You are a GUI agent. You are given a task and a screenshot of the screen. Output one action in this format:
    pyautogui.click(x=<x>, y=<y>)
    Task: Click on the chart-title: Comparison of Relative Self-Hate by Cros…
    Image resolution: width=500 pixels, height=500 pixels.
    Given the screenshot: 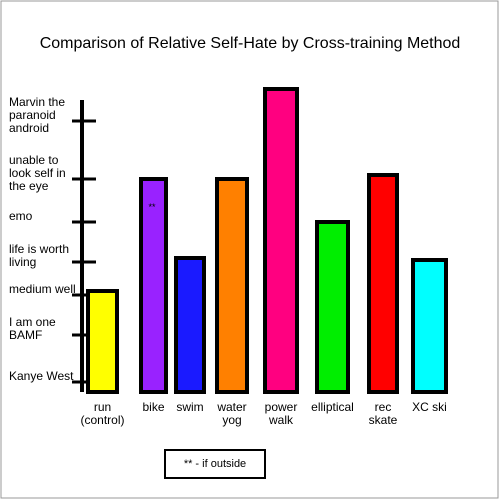 What is the action you would take?
    pyautogui.click(x=250, y=43)
    